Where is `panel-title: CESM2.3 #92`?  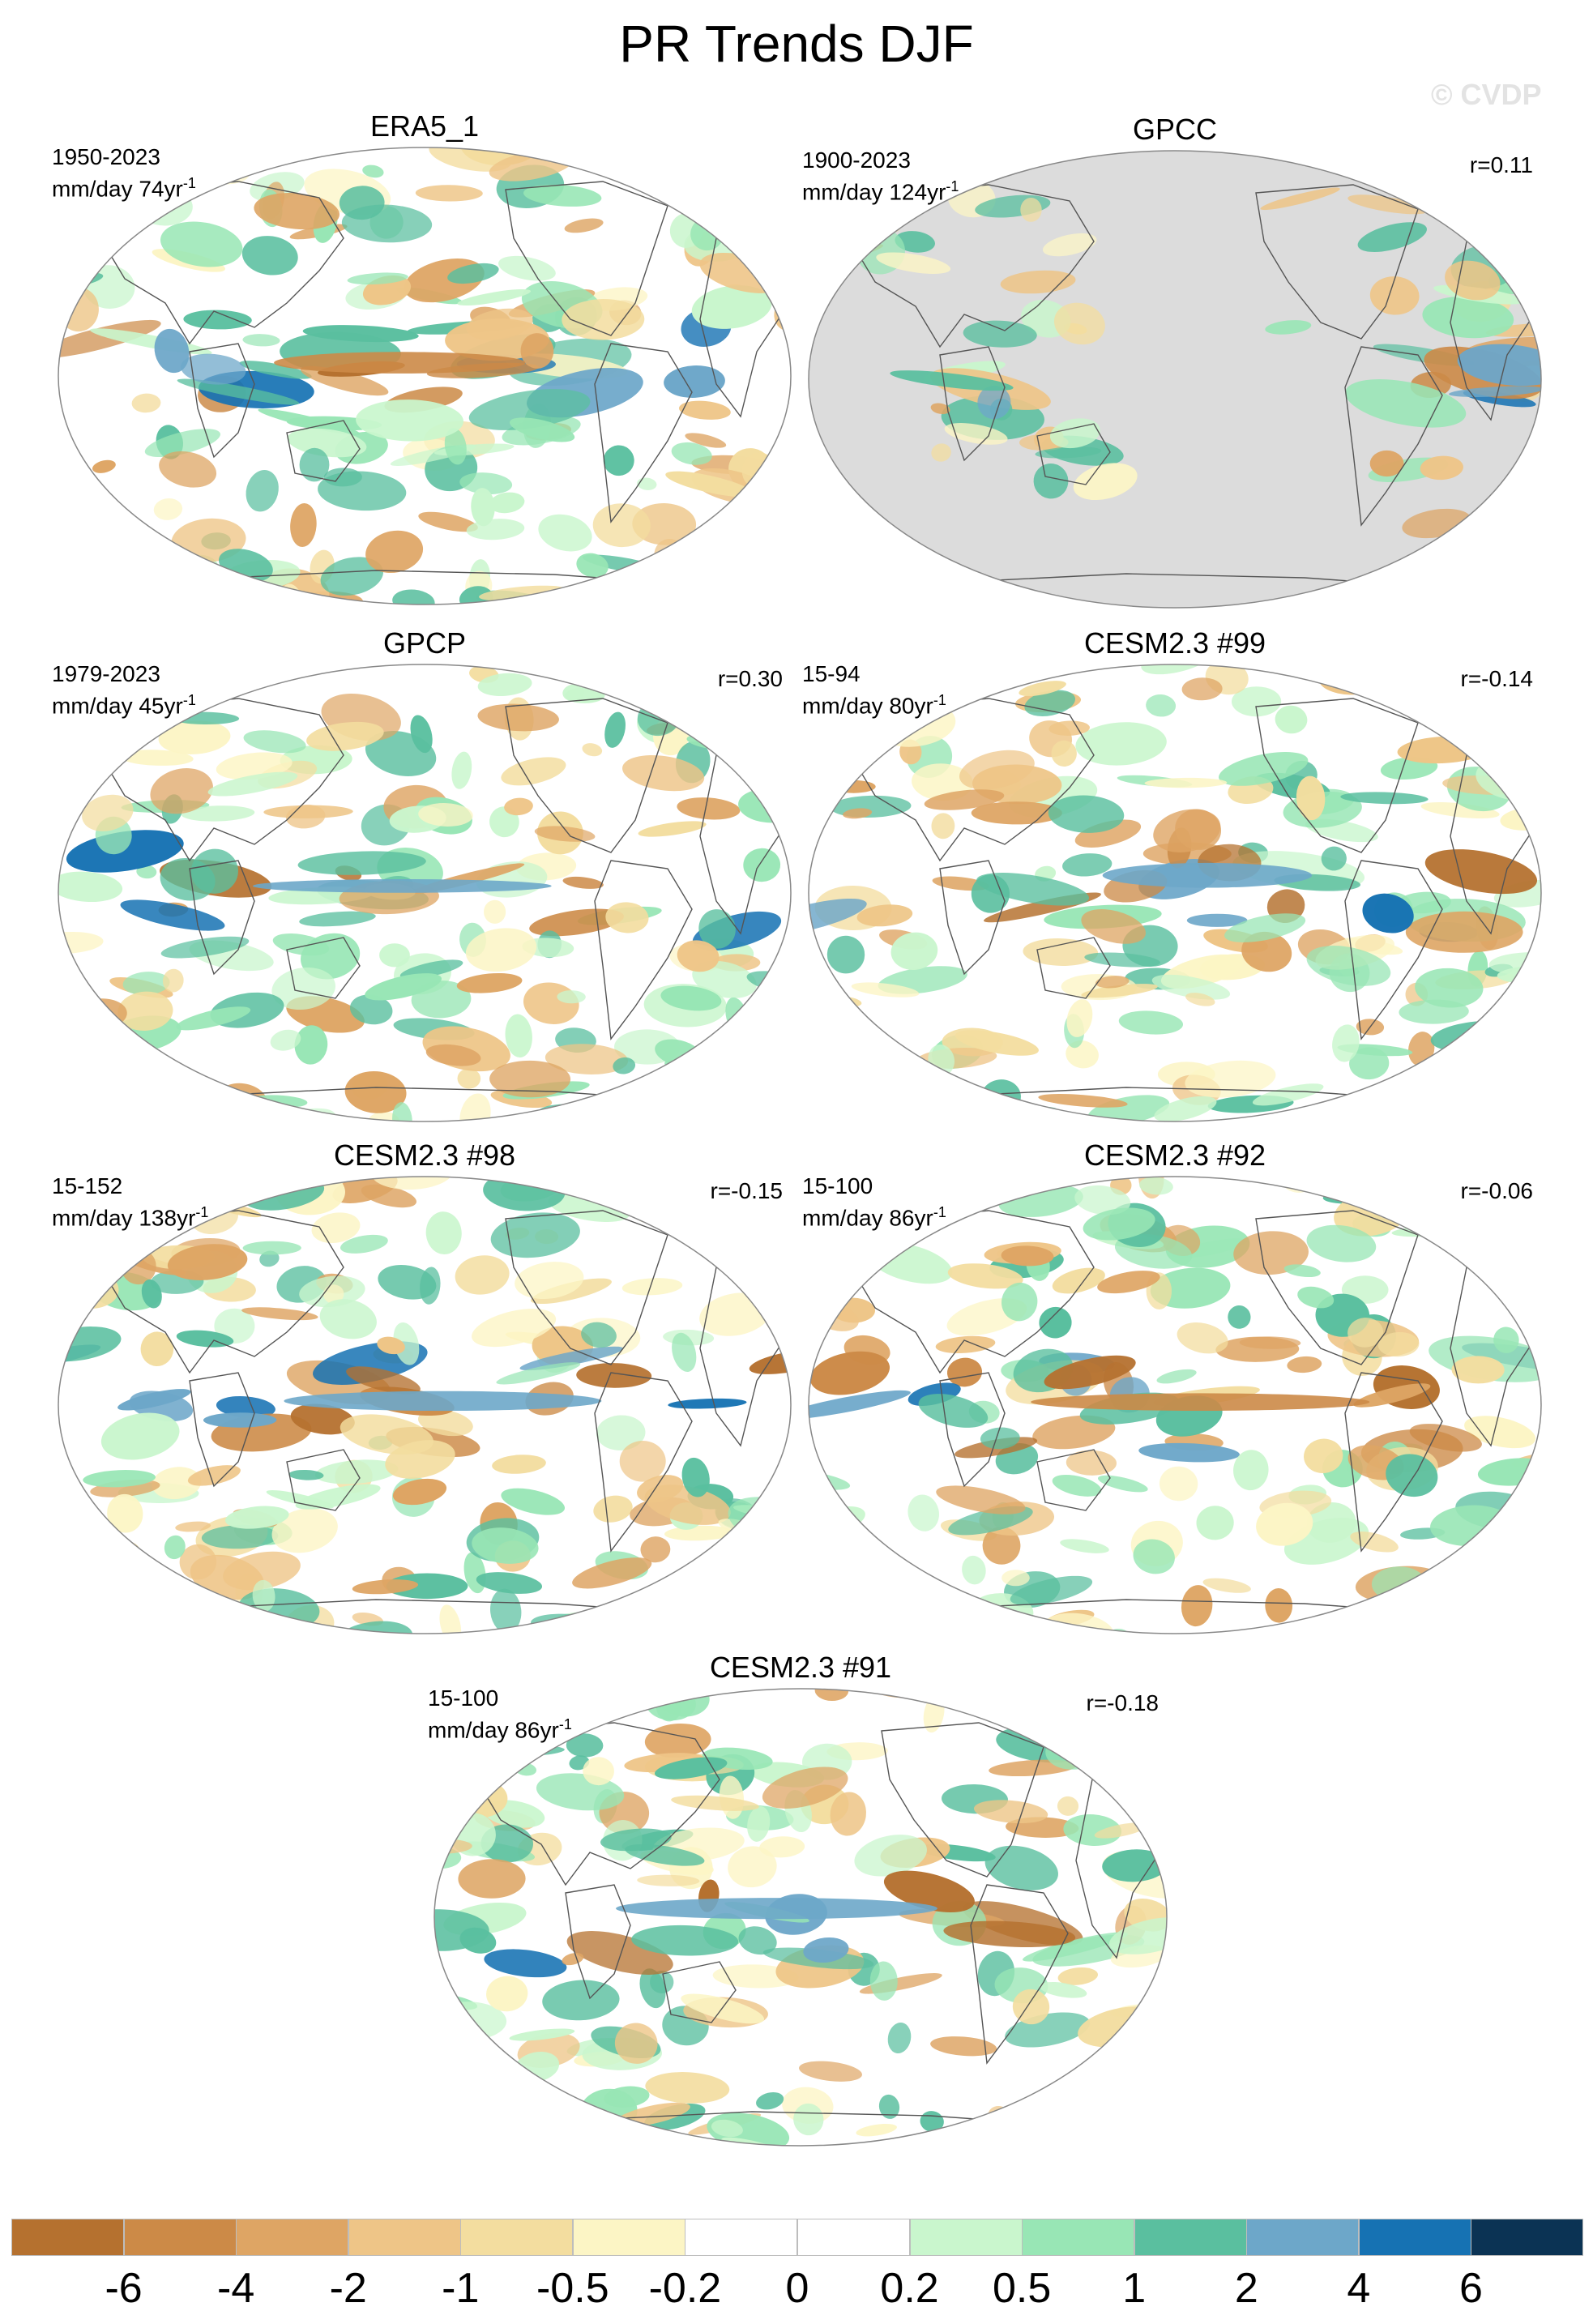
panel-title: CESM2.3 #92 is located at coordinates (1175, 1155).